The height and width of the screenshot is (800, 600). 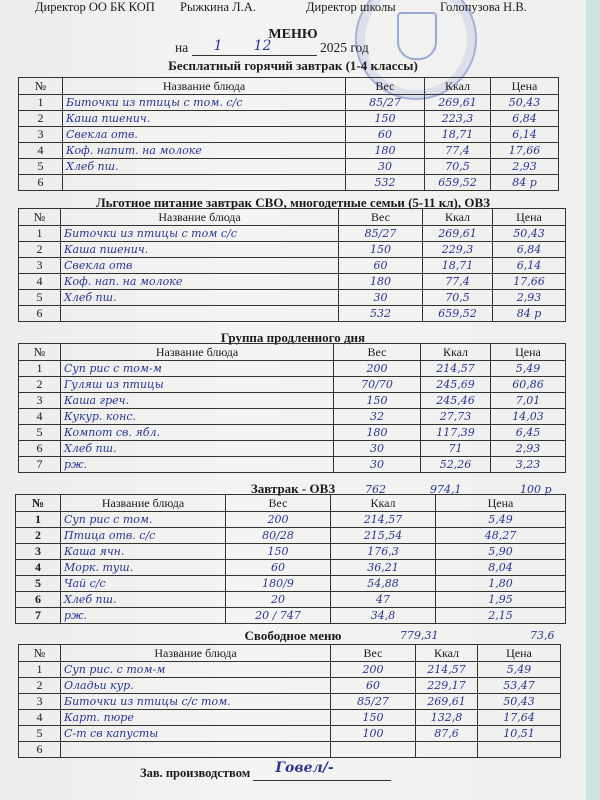 I want to click on table-row: 6, so click(x=289, y=749).